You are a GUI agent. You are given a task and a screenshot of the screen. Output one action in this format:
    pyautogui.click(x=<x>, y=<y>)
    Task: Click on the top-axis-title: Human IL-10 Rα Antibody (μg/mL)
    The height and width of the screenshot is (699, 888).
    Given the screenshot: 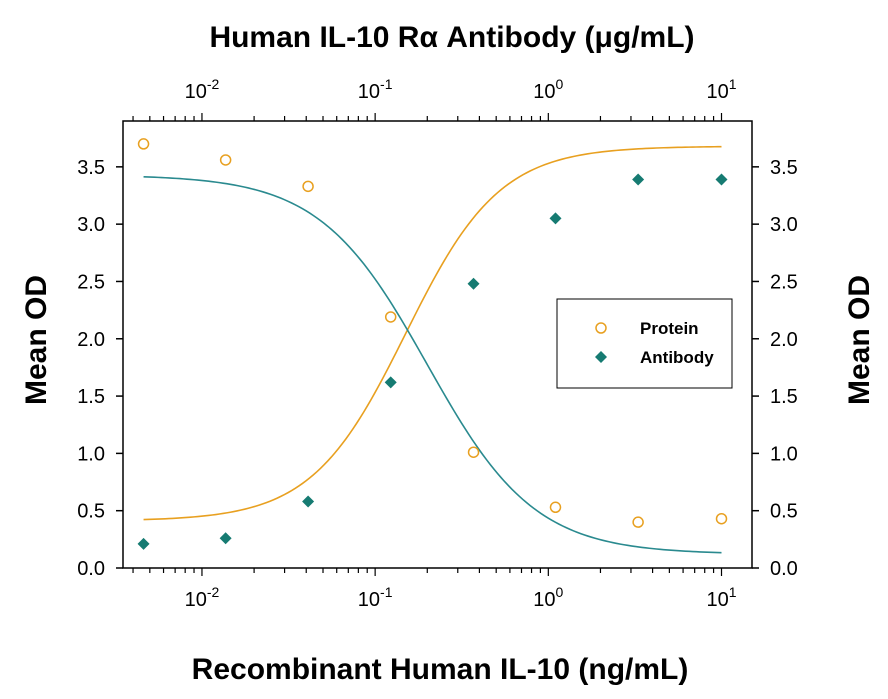 What is the action you would take?
    pyautogui.click(x=451, y=37)
    